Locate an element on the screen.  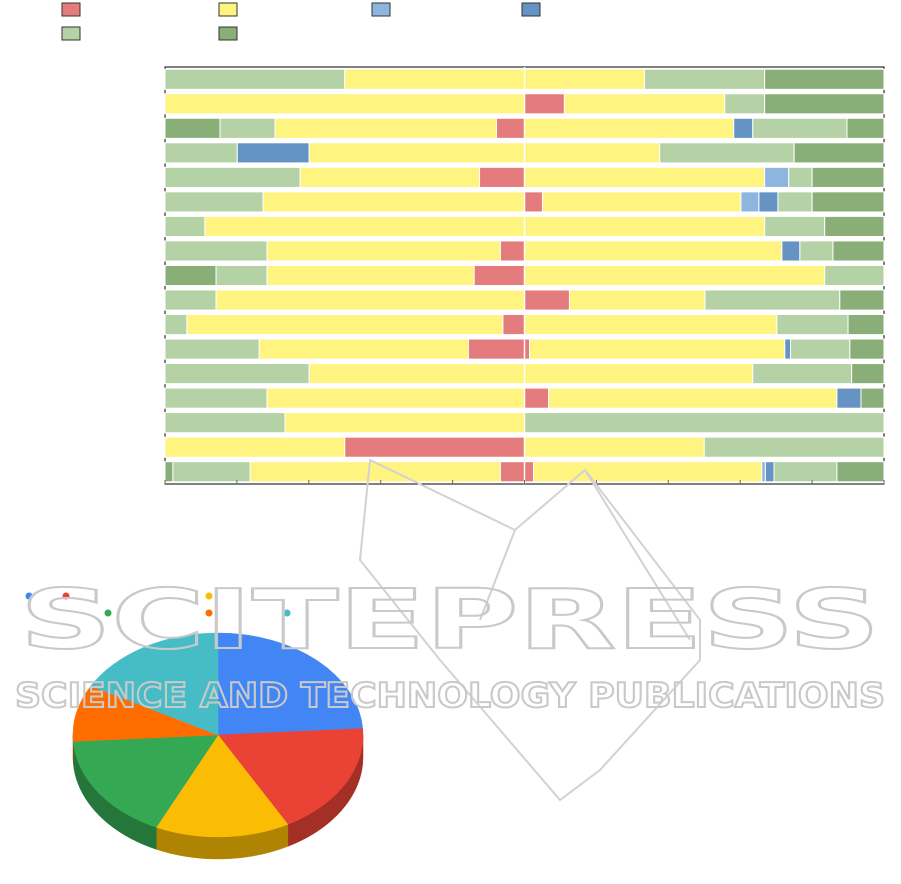
legend-dot-p6 is located at coordinates (287, 613).